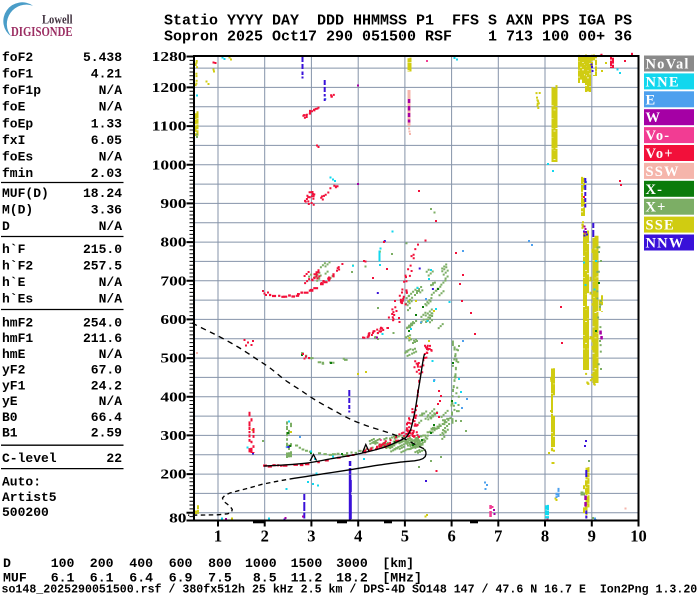  Describe the element at coordinates (358, 536) in the screenshot. I see `svg-text: 4` at that location.